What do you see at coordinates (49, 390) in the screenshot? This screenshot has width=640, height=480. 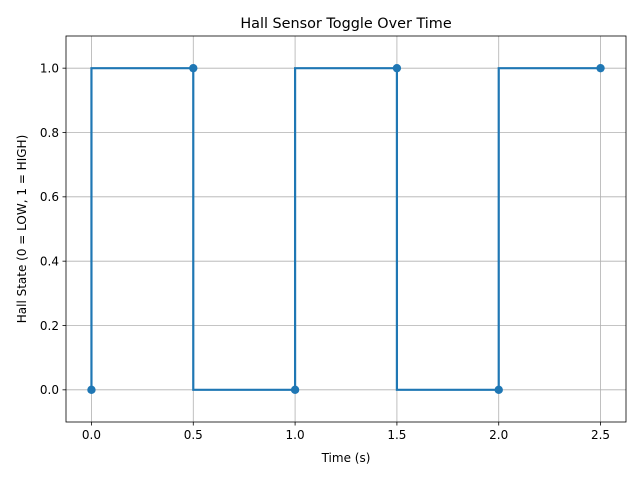 I see `y-tick-label: 0.0` at bounding box center [49, 390].